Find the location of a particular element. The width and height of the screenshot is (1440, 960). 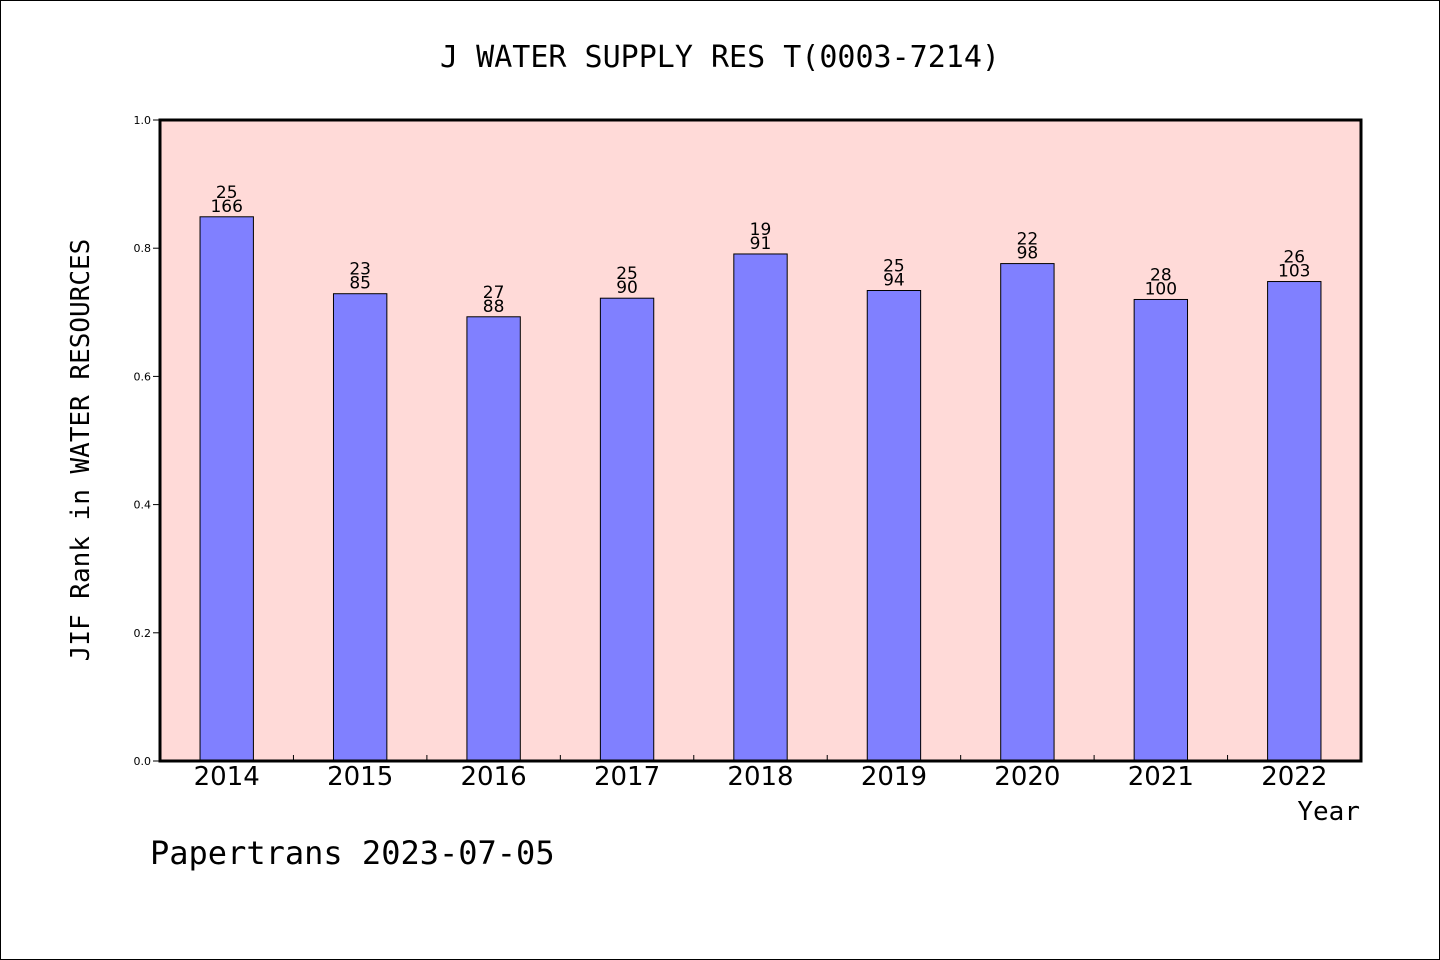

bar-total-label: 94 is located at coordinates (894, 281).